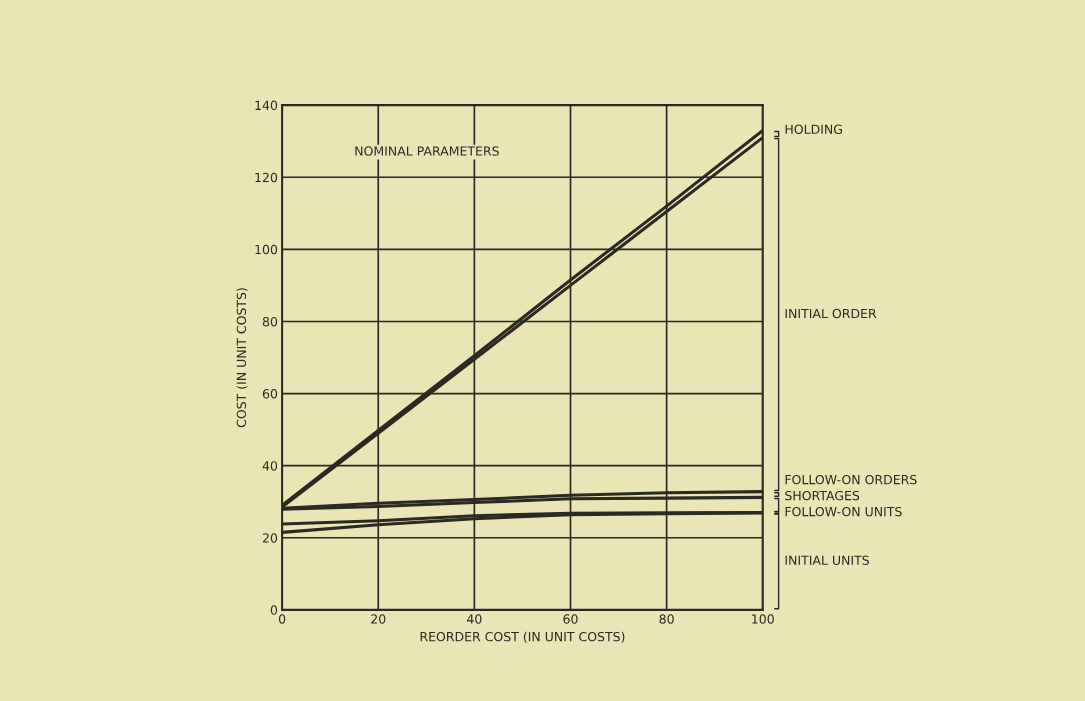  Describe the element at coordinates (851, 479) in the screenshot. I see `series-label: FOLLOW-ON ORDERS` at that location.